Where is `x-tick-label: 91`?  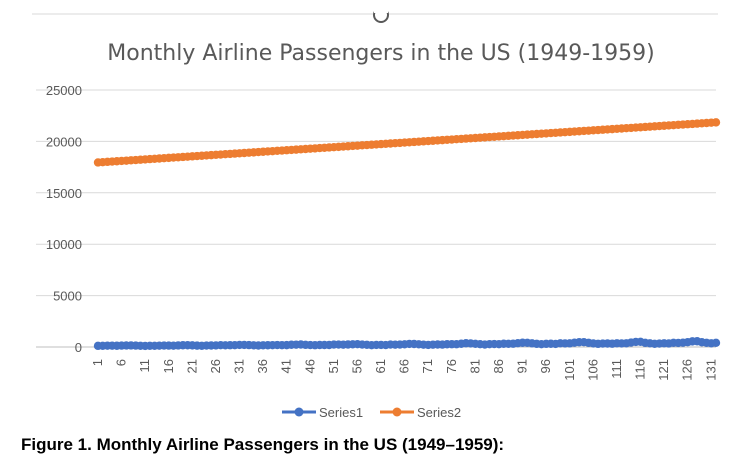 x-tick-label: 91 is located at coordinates (522, 366).